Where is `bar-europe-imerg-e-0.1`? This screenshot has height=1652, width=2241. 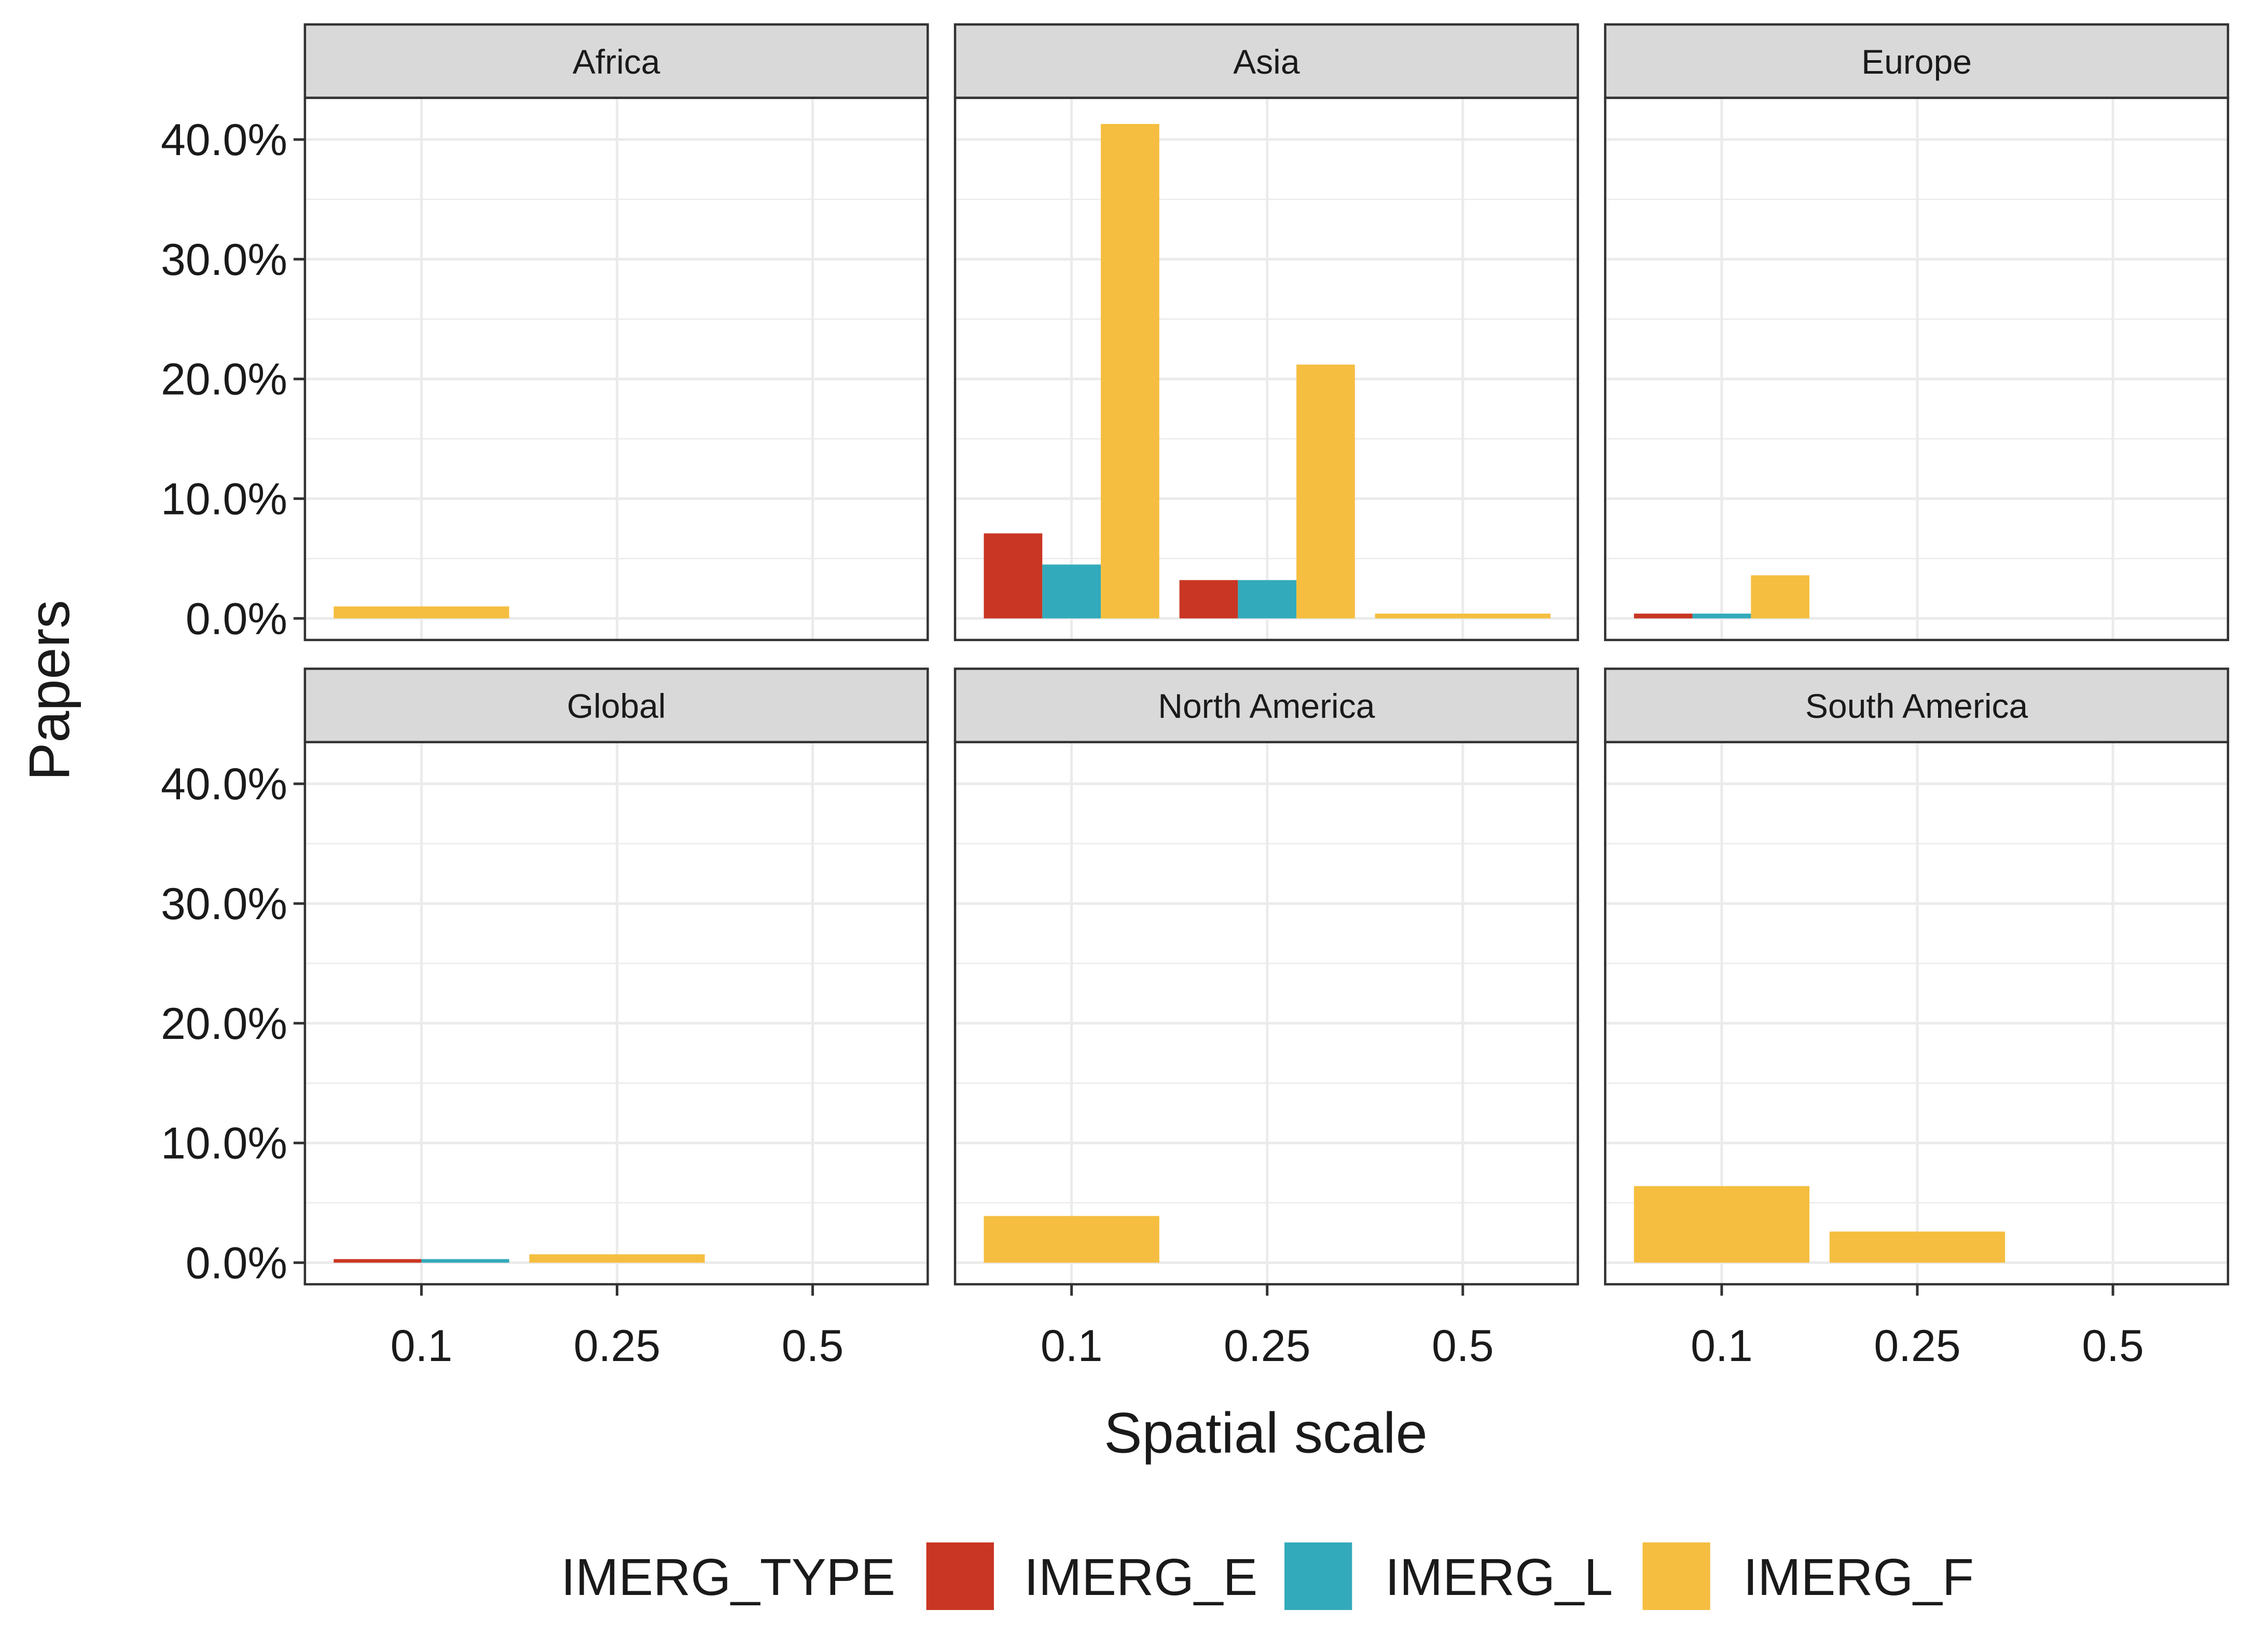
bar-europe-imerg-e-0.1 is located at coordinates (1663, 617).